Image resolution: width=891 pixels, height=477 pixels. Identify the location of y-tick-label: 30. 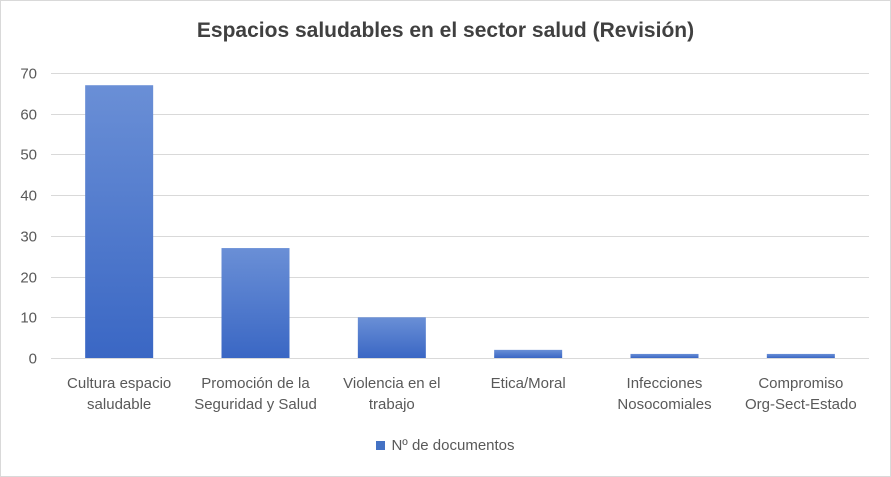
(28, 237).